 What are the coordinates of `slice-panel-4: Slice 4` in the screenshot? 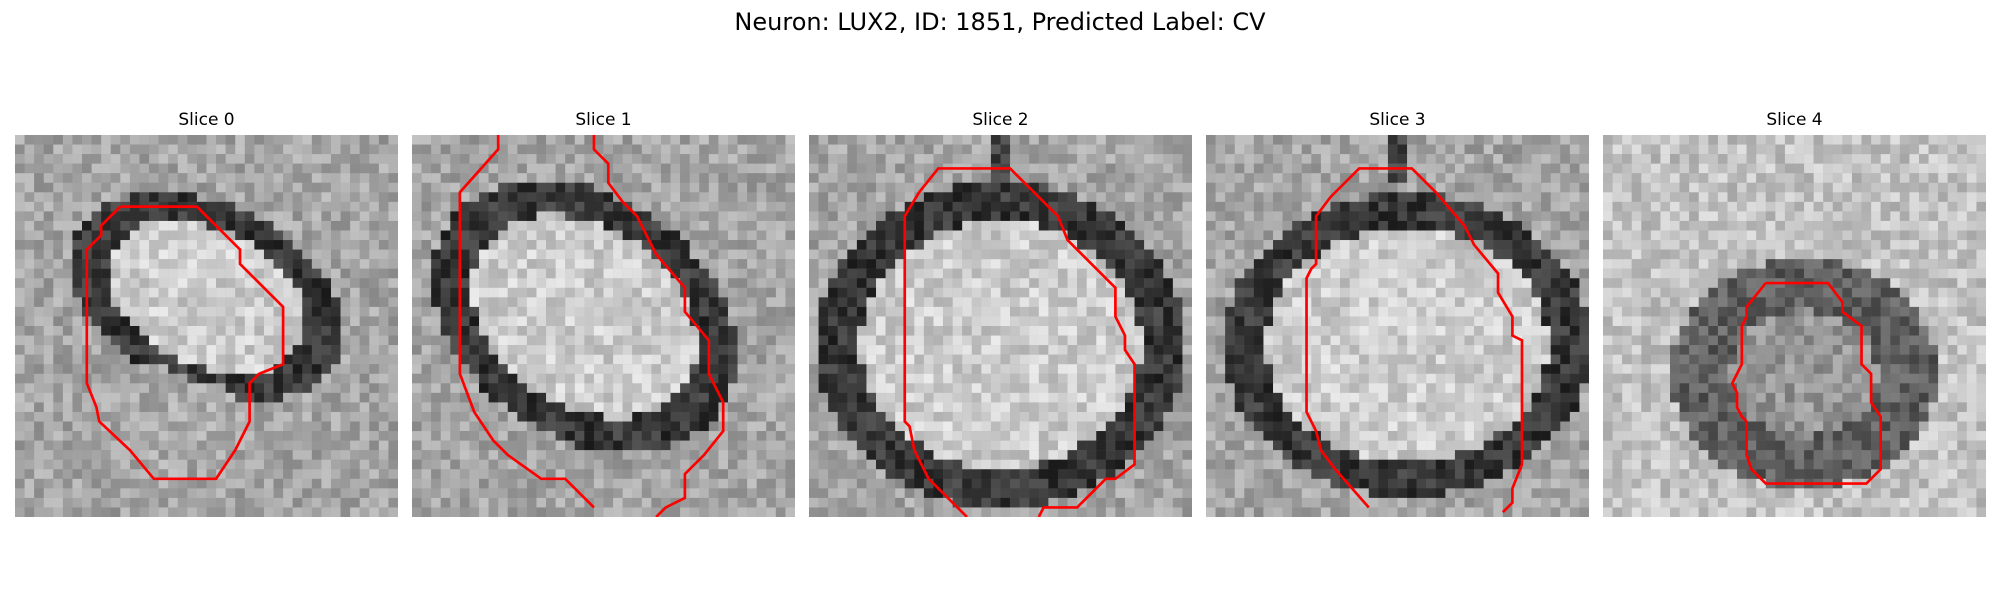 It's located at (1794, 313).